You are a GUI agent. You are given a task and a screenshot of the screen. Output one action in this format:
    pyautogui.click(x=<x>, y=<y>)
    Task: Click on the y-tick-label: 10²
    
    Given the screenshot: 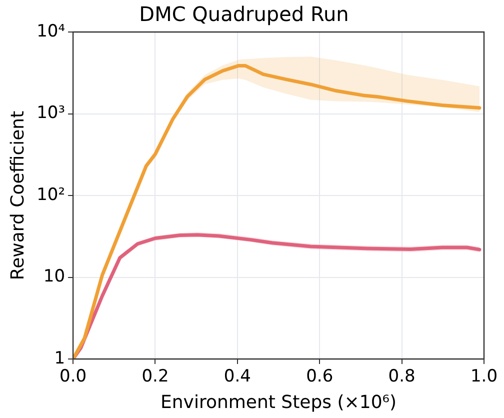 What is the action you would take?
    pyautogui.click(x=51, y=194)
    